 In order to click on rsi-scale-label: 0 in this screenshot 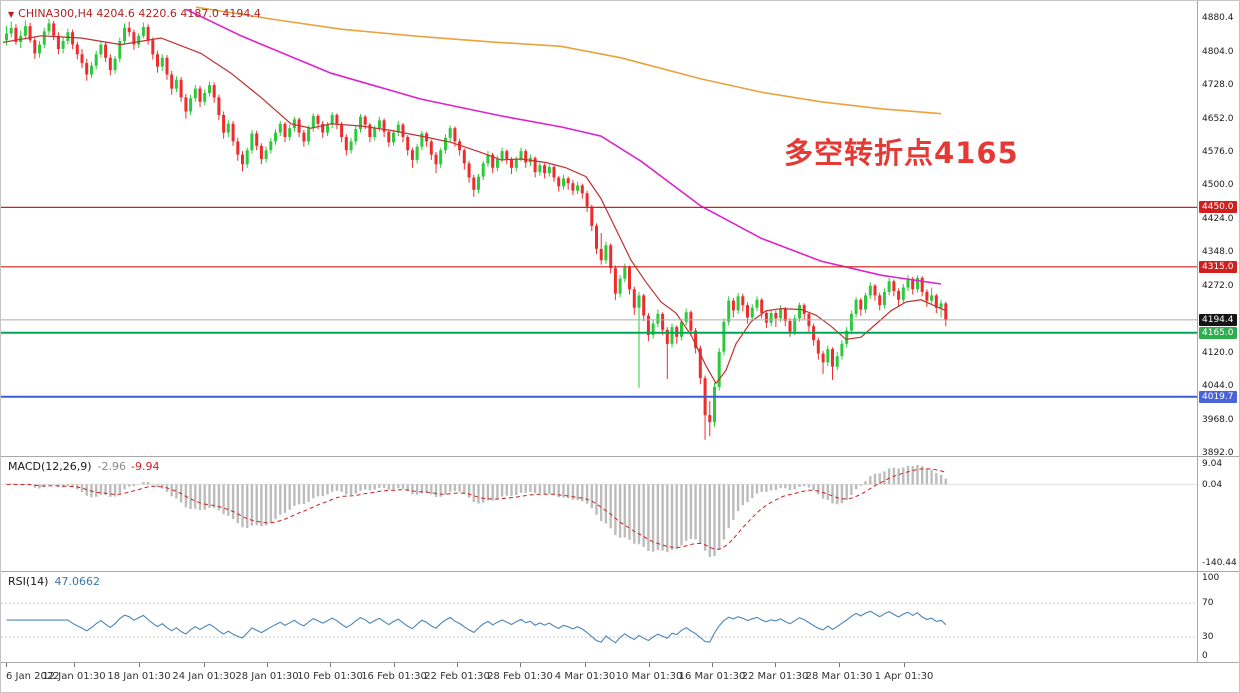, I will do `click(1205, 656)`.